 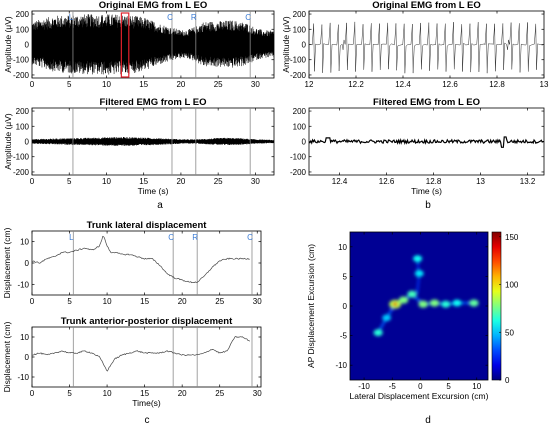 What do you see at coordinates (496, 306) in the screenshot?
I see `colorbar` at bounding box center [496, 306].